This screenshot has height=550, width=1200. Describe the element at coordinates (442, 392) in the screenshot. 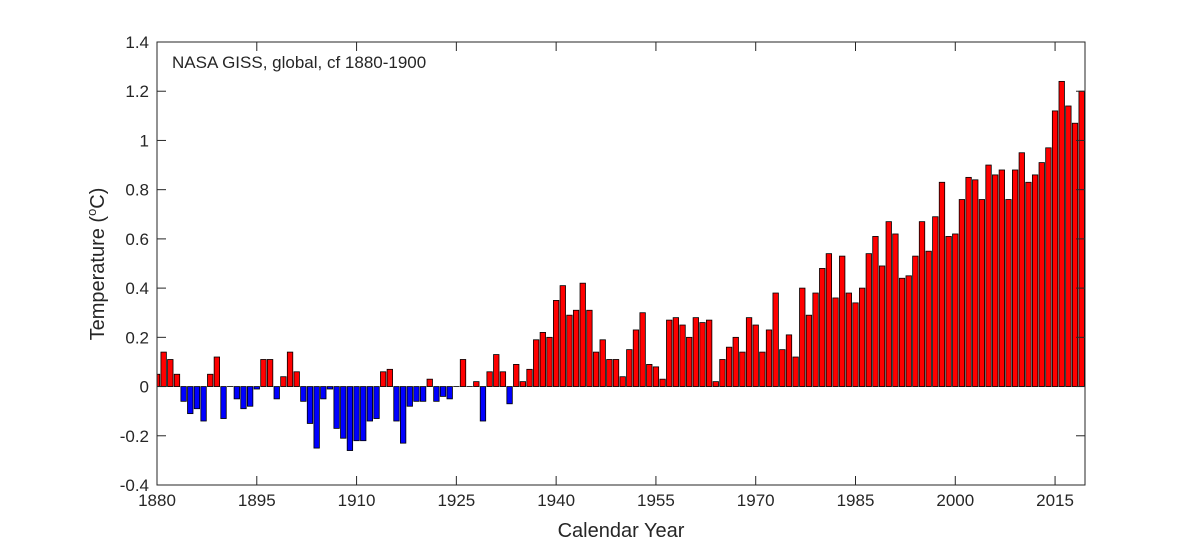

I see `bar-1923` at that location.